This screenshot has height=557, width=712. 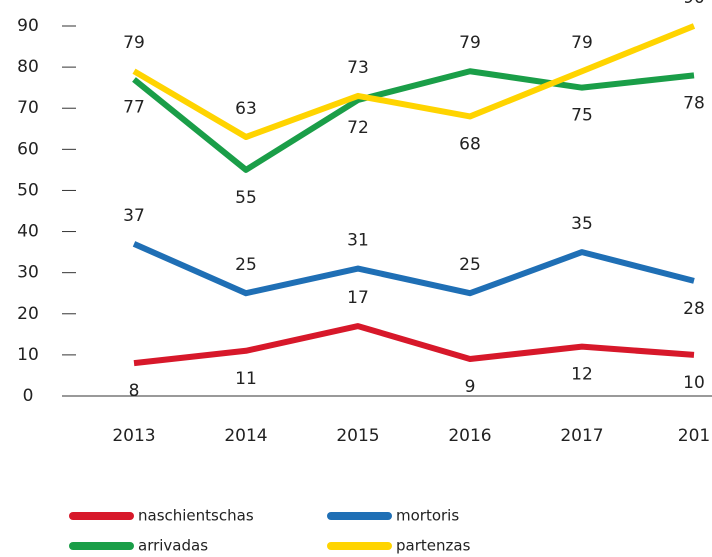 I want to click on x-tick-label: 2013, so click(x=133, y=436).